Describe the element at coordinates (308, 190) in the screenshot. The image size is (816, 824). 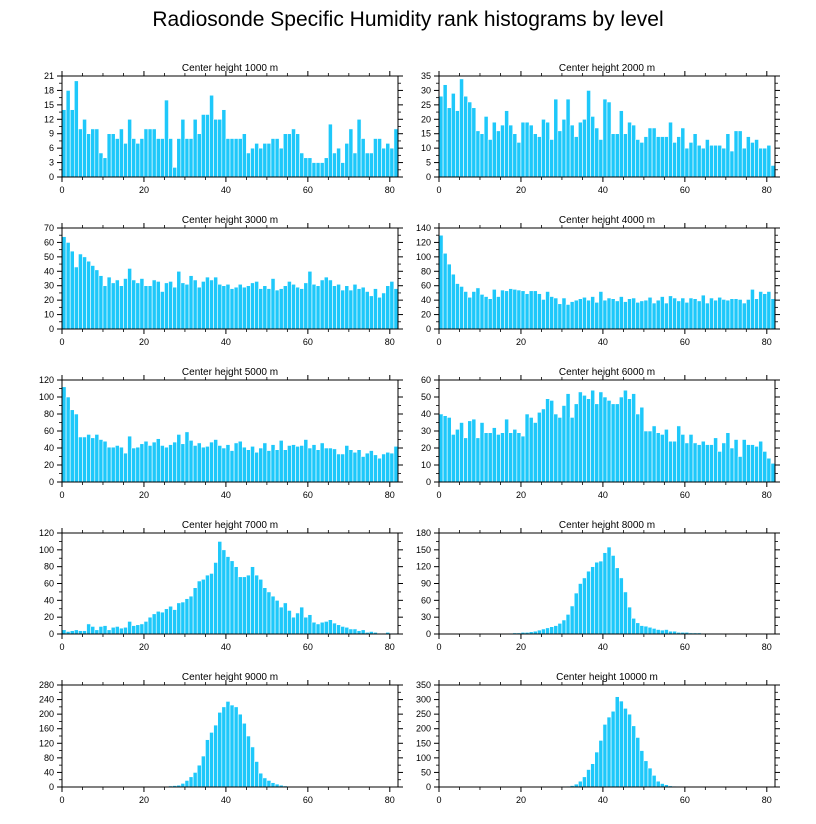
I see `x-tick-label: 60` at that location.